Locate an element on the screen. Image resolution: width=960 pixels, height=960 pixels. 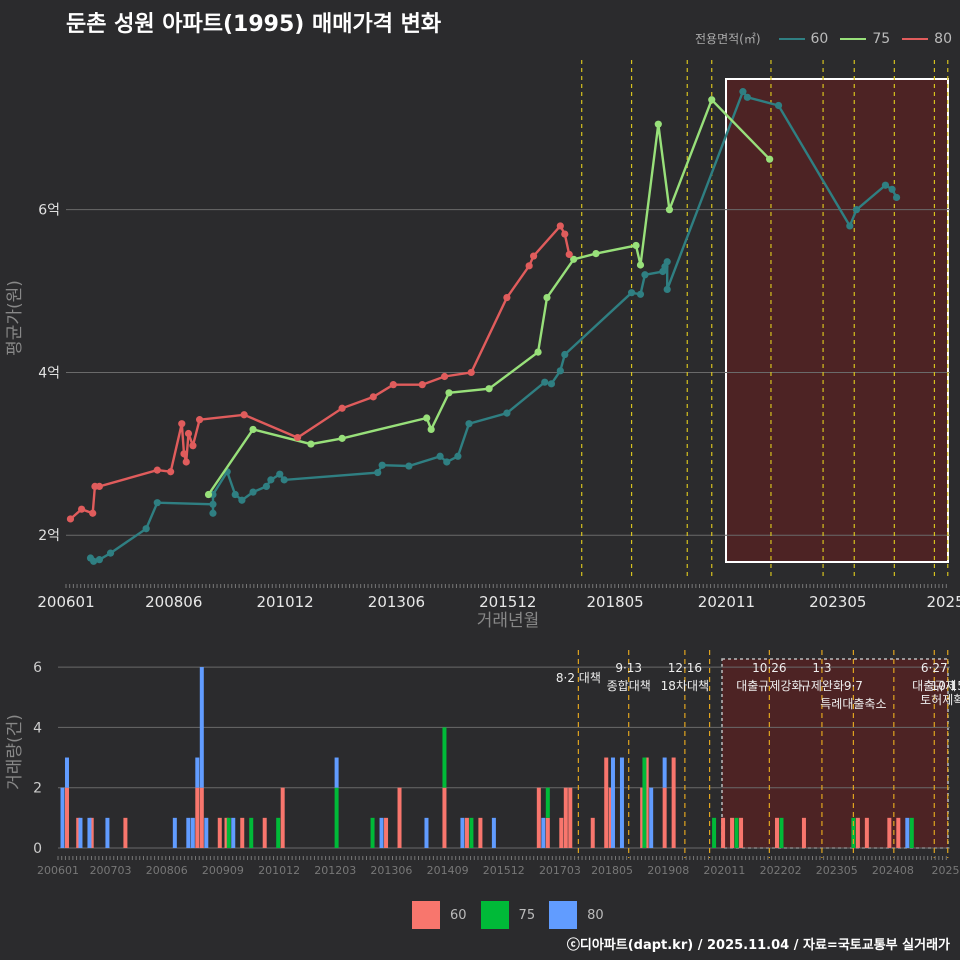
policy-label-6: 특례대출축소 is located at coordinates (853, 704).